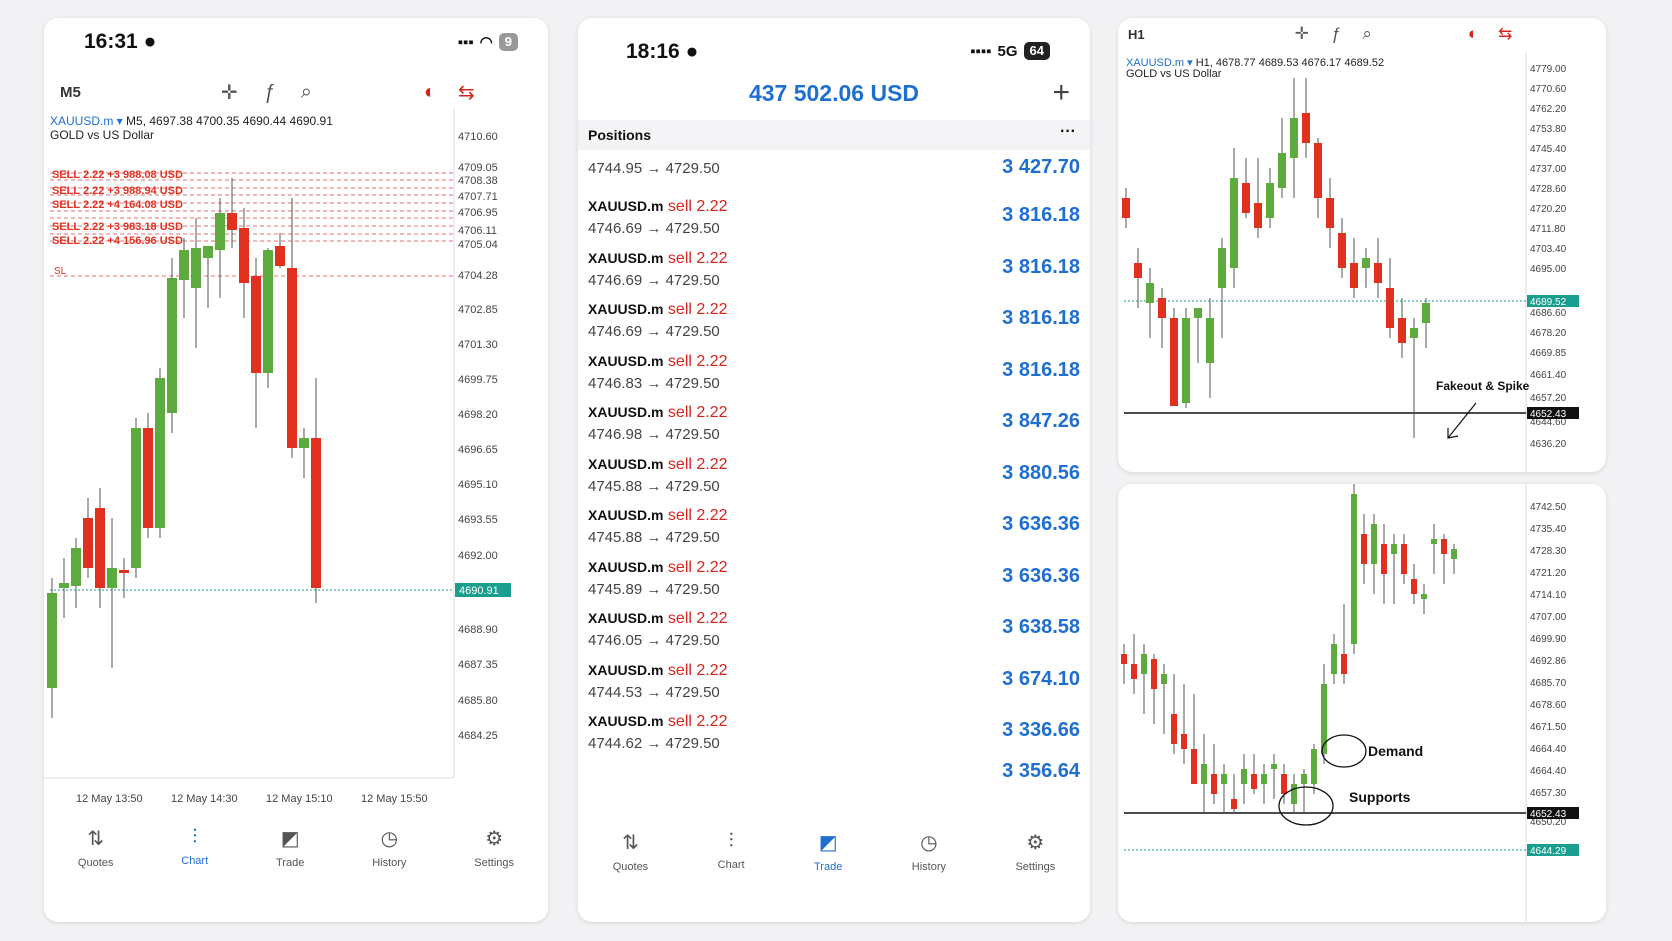 The height and width of the screenshot is (941, 1672). I want to click on price-tick-label: 4693.55, so click(478, 520).